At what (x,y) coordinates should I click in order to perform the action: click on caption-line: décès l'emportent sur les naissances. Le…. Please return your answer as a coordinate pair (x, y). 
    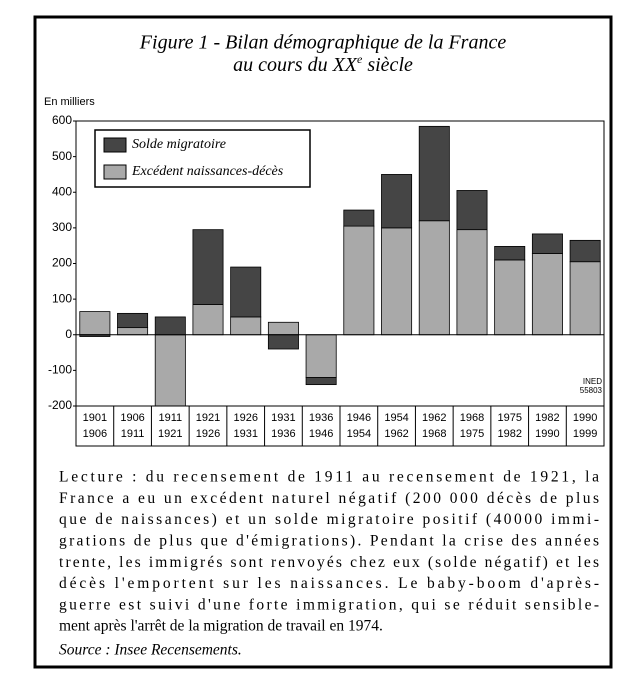
    Looking at the image, I should click on (329, 583).